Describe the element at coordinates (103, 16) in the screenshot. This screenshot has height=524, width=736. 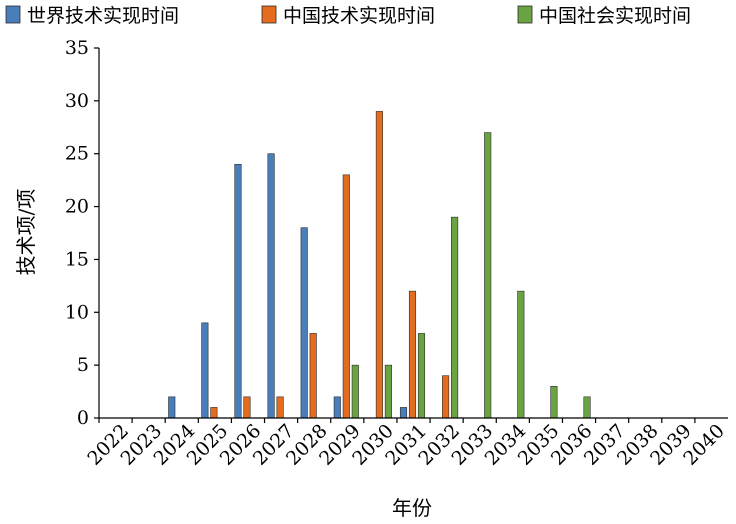
I see `legend-label: 世界技术实现时间` at that location.